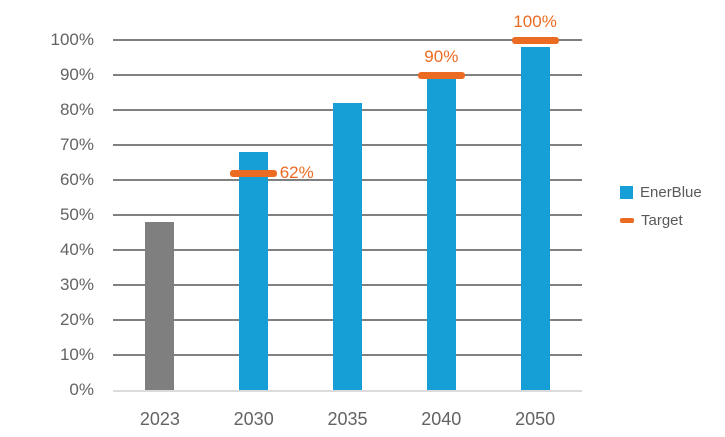 The image size is (725, 437). I want to click on y-axis-tick-label: 10%, so click(76, 354).